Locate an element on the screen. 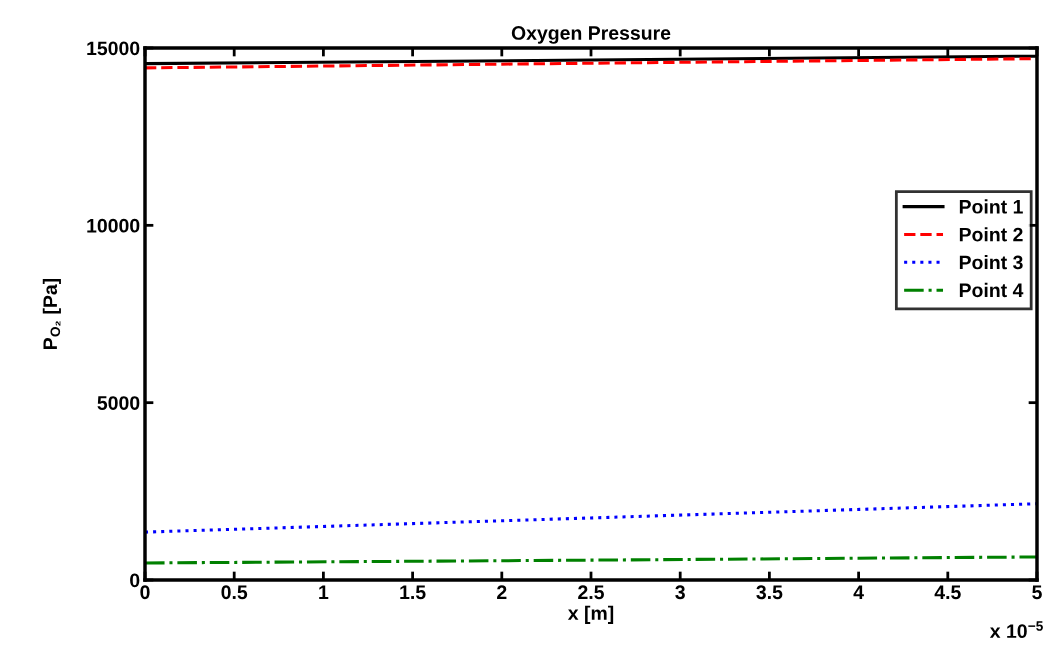  x-tick-label: 0 is located at coordinates (145, 592).